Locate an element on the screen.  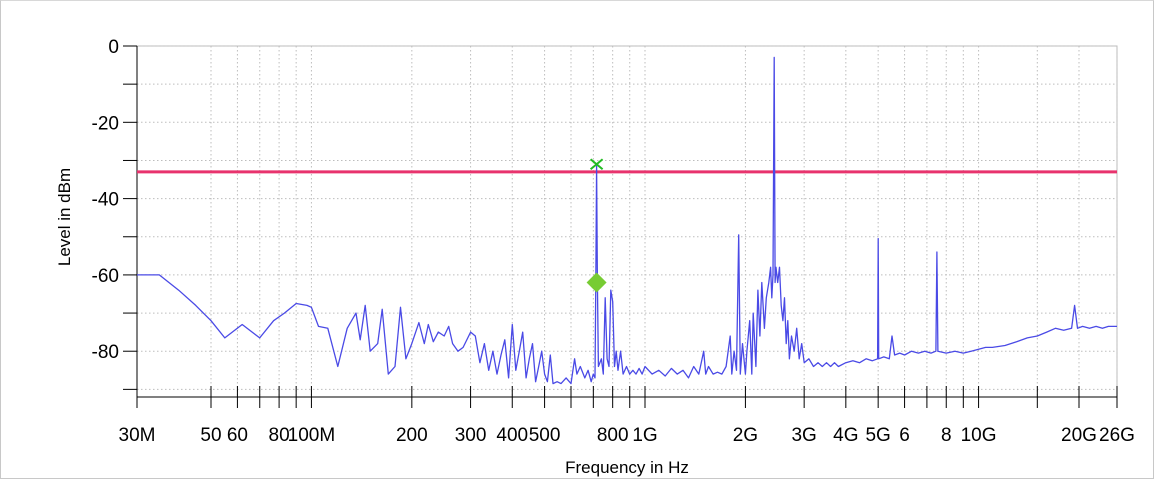
x-tick-label: 500 is located at coordinates (545, 435).